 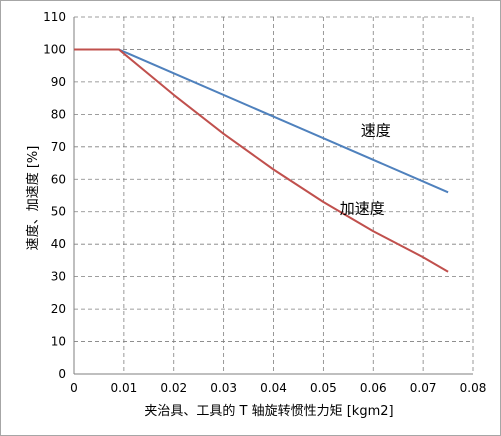 I want to click on y-tick-label: 50, so click(x=58, y=212).